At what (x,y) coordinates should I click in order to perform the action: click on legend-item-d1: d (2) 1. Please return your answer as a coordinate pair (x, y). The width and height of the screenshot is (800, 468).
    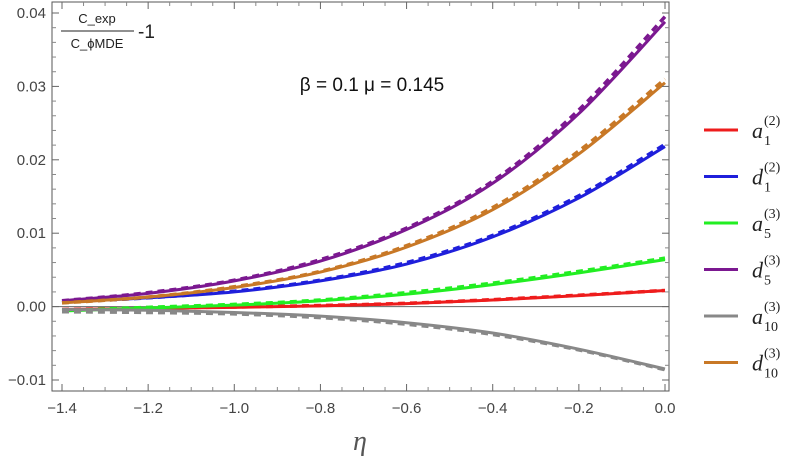
    Looking at the image, I should click on (742, 178).